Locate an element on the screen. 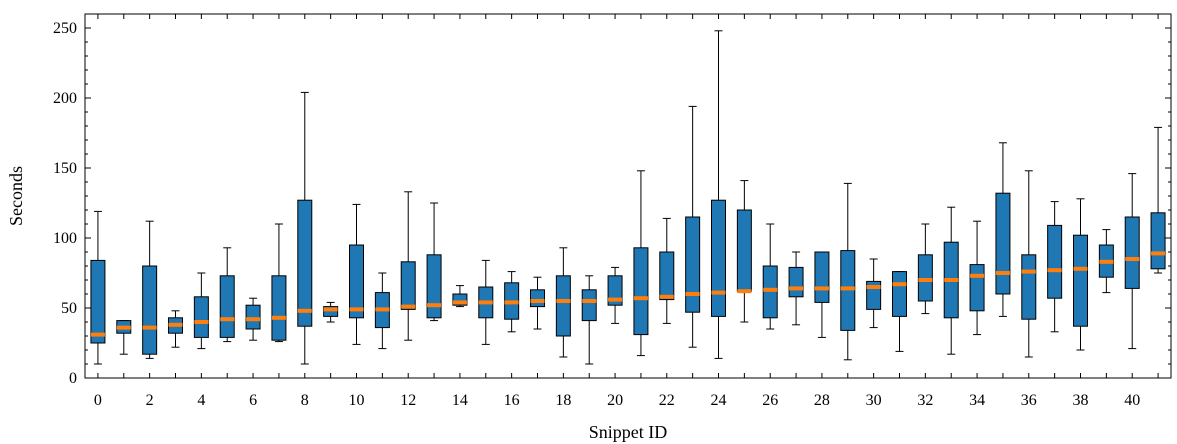 Image resolution: width=1177 pixels, height=444 pixels. x-tick-label: 0 is located at coordinates (98, 400).